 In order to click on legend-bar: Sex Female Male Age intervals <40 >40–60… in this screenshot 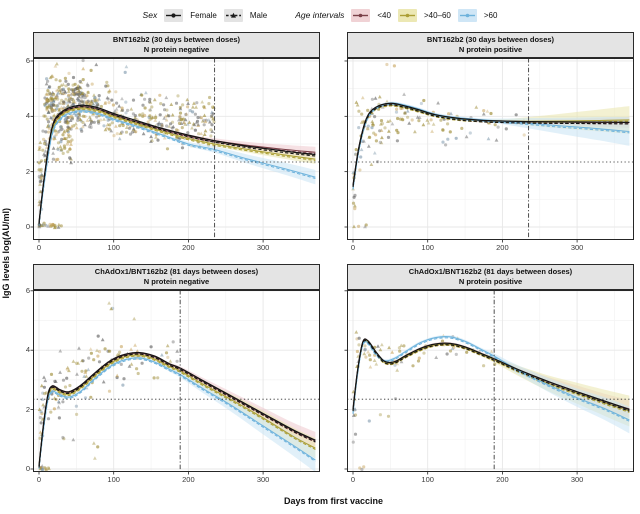, I will do `click(320, 15)`.